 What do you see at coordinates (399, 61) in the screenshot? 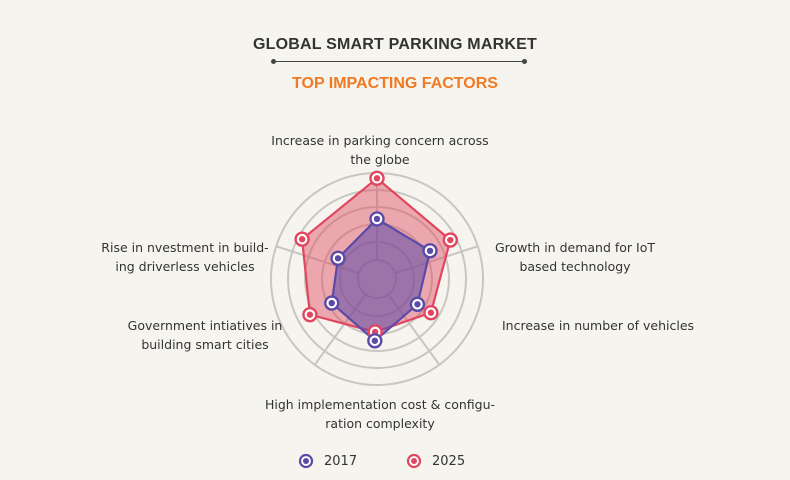
I see `title-divider` at bounding box center [399, 61].